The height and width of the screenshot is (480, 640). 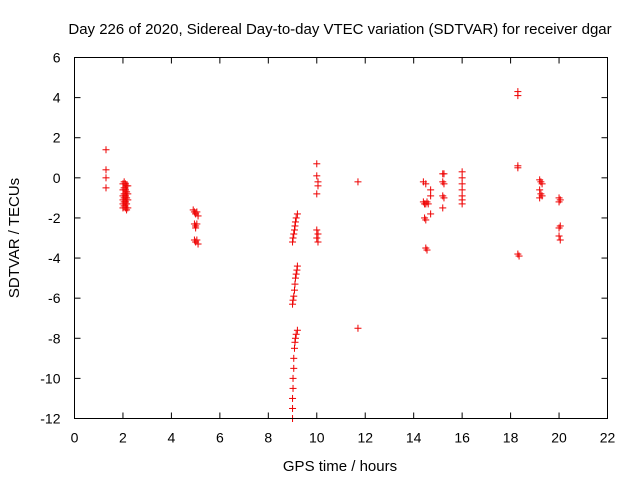 I want to click on y-tick-label: 2, so click(x=57, y=138).